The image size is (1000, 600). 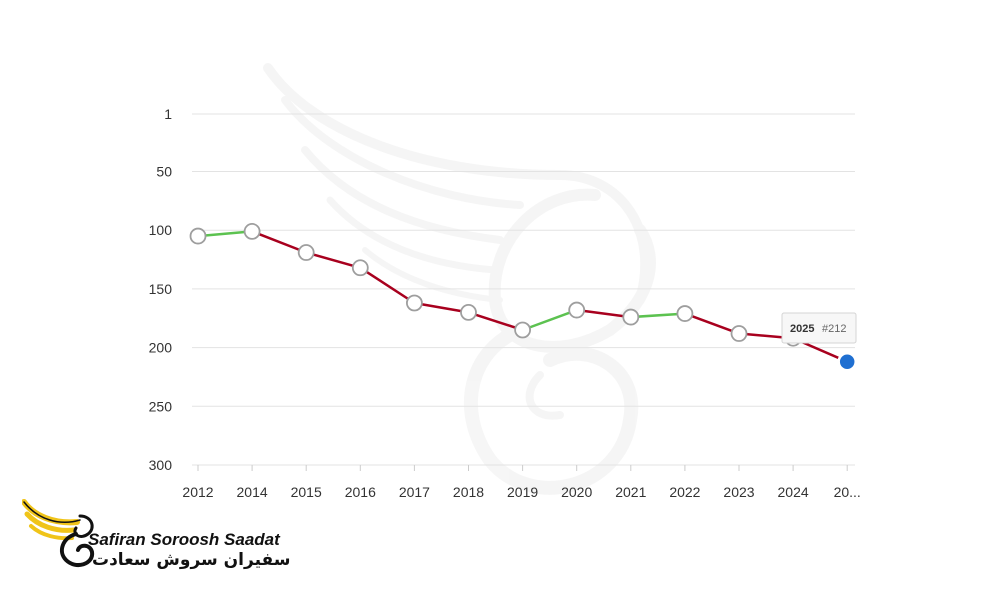 I want to click on y-tick-label: 300, so click(x=161, y=465).